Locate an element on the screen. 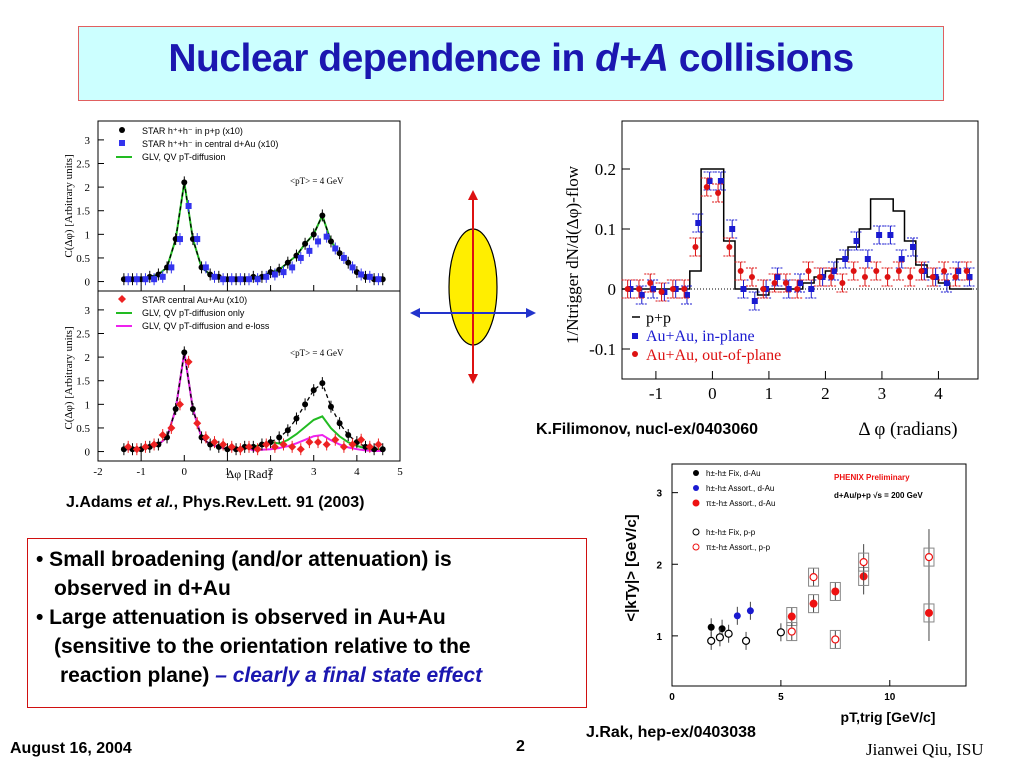 This screenshot has height=768, width=1024. x-tick-label: 4 is located at coordinates (938, 393).